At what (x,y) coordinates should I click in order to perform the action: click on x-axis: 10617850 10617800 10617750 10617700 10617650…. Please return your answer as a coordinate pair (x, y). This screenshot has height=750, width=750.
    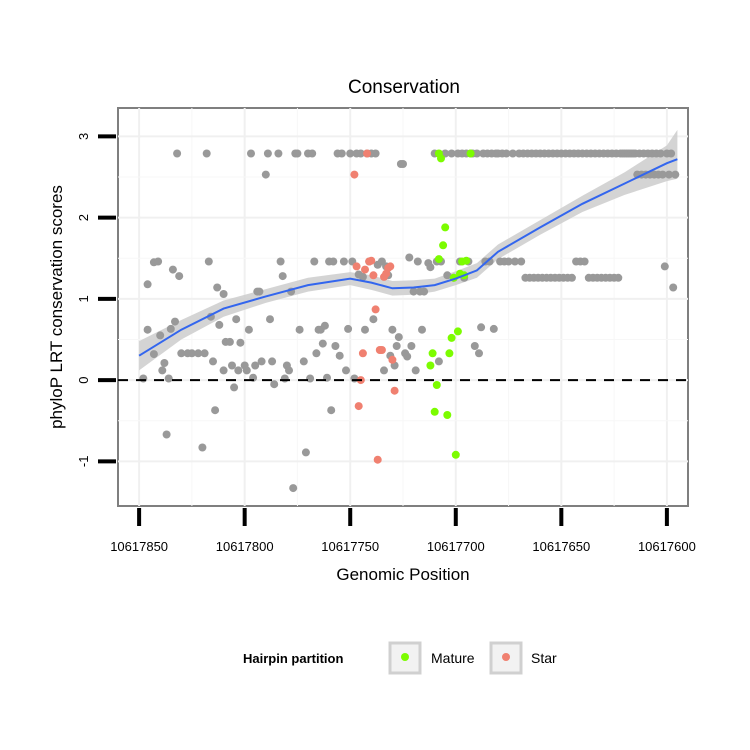
    Looking at the image, I should click on (403, 531).